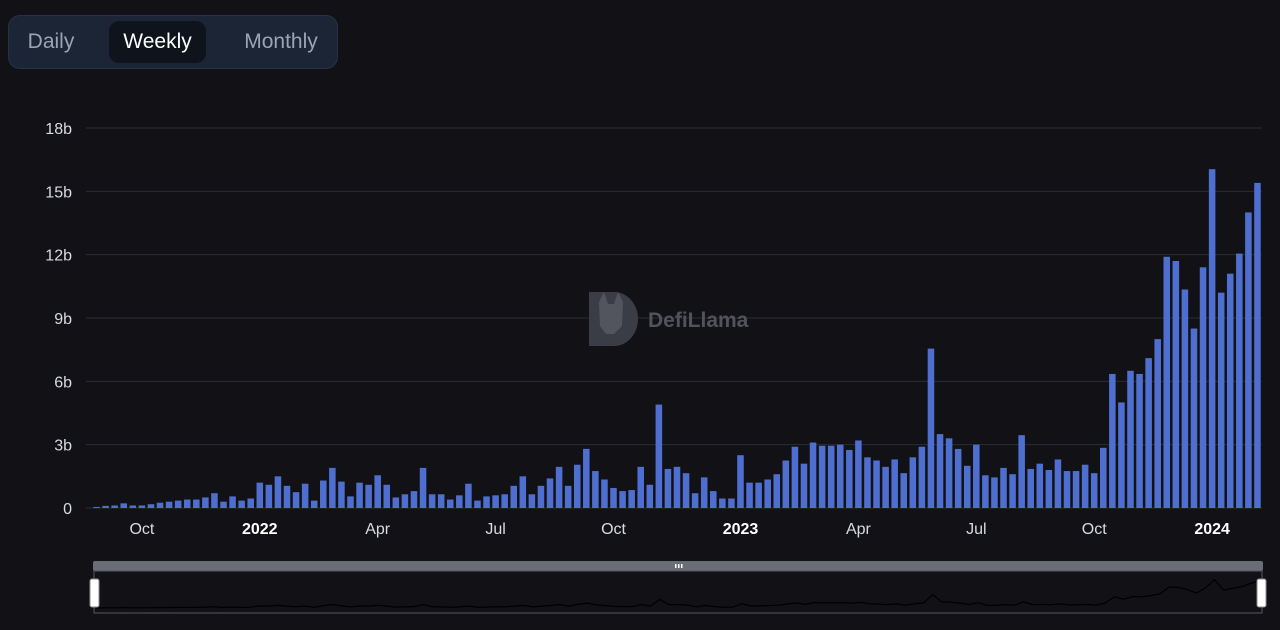 This screenshot has height=630, width=1280. What do you see at coordinates (94, 593) in the screenshot?
I see `slider-left-handle` at bounding box center [94, 593].